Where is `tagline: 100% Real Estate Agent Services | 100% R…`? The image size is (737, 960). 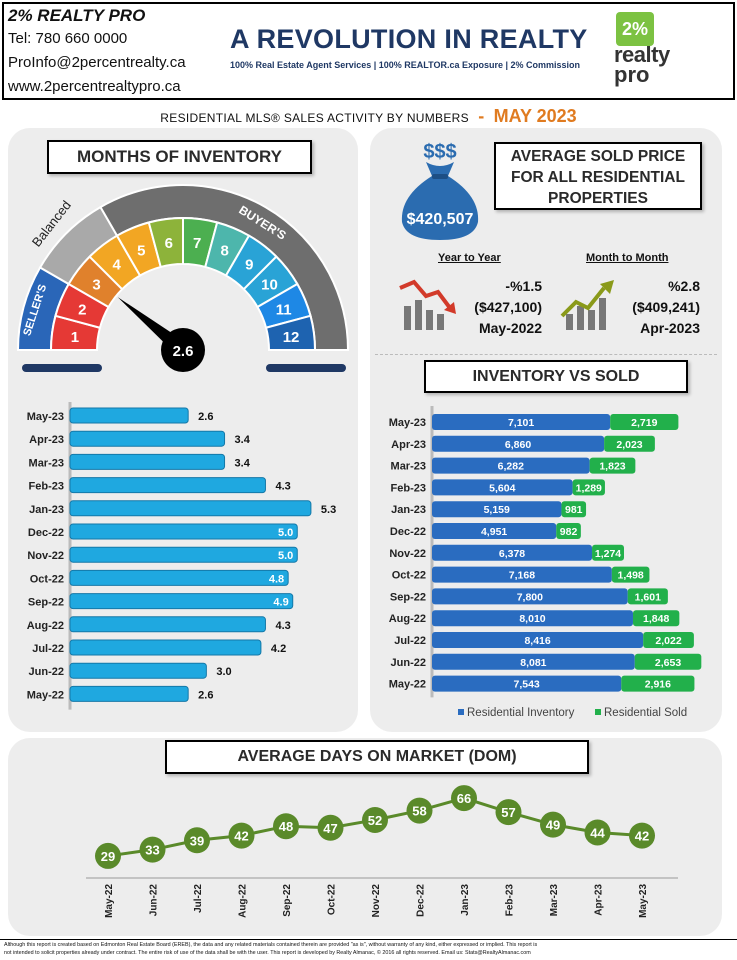
tagline: 100% Real Estate Agent Services | 100% R… is located at coordinates (405, 65).